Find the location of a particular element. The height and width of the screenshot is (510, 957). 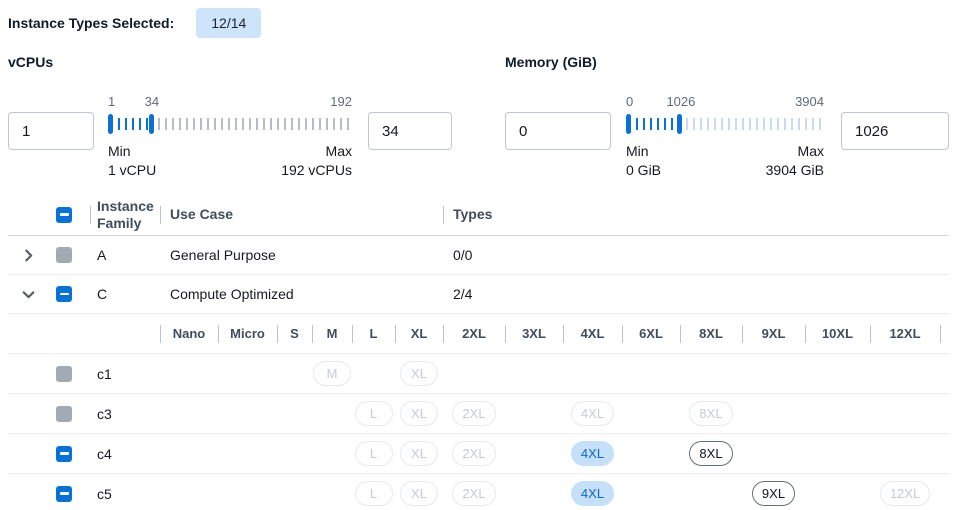

vcpus-max-caption: 192 vCPUs is located at coordinates (316, 170).